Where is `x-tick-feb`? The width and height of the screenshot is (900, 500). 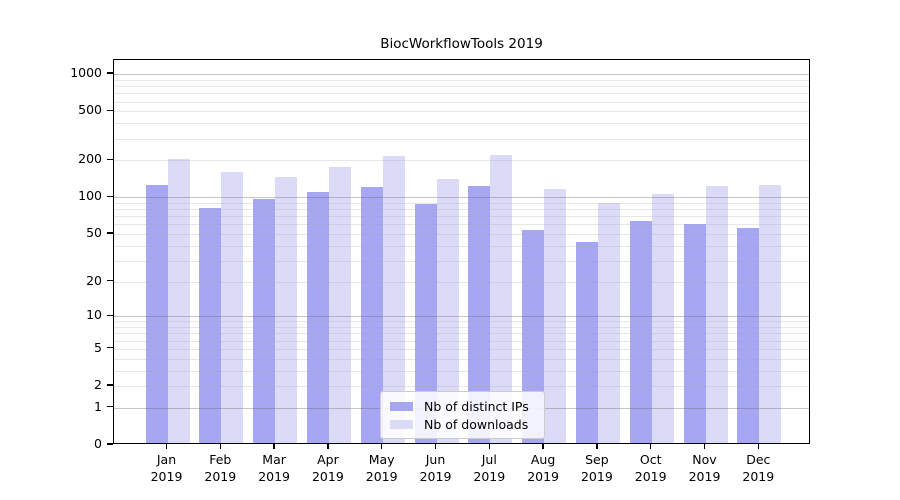
x-tick-feb is located at coordinates (220, 446).